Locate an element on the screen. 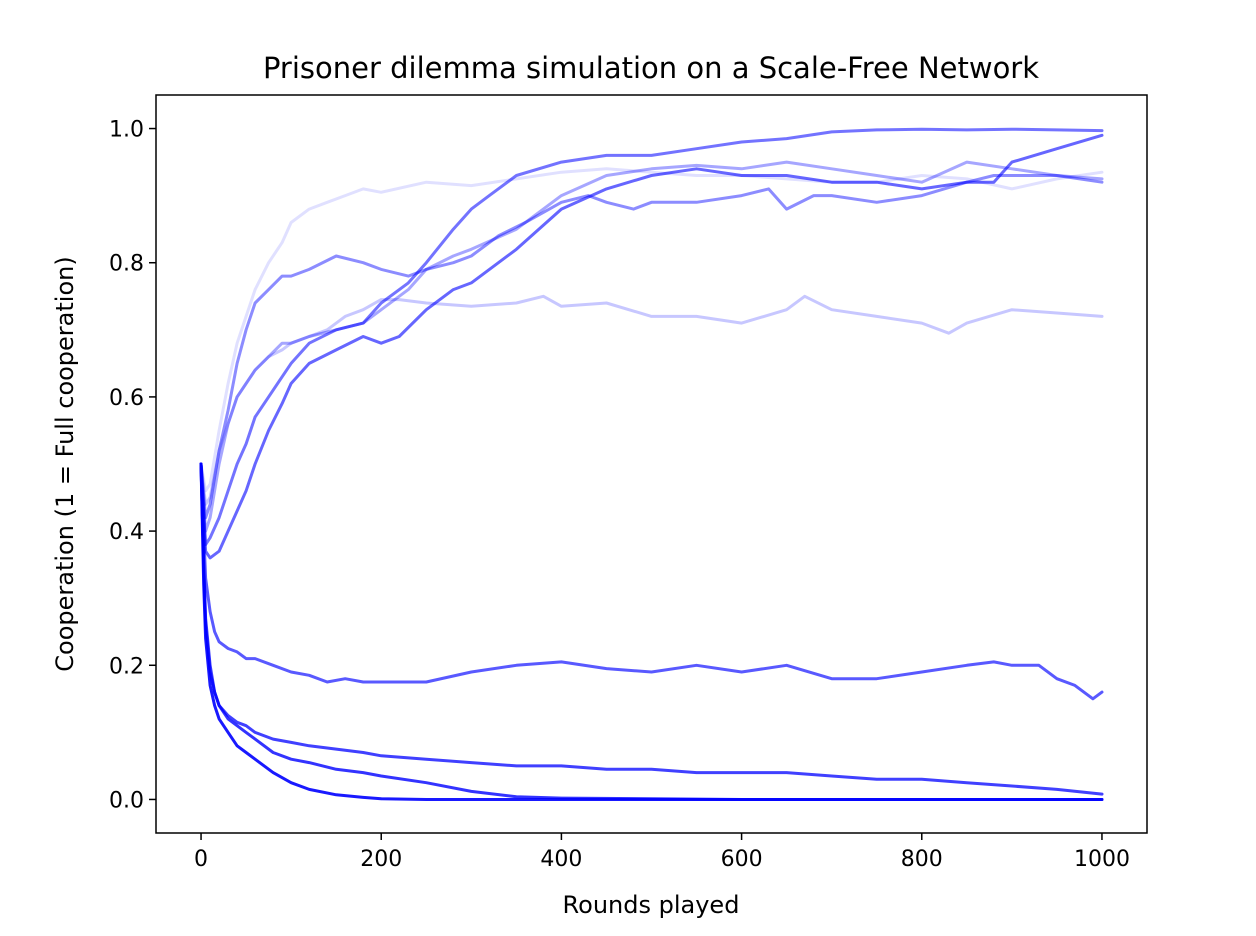 This screenshot has height=936, width=1256. x-tick-label: 1000 is located at coordinates (1102, 859).